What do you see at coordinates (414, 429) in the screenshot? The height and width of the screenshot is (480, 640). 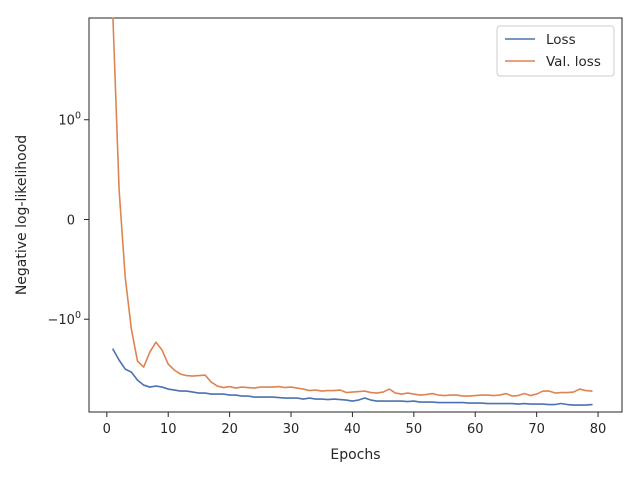 I see `x-tick-label: 50` at bounding box center [414, 429].